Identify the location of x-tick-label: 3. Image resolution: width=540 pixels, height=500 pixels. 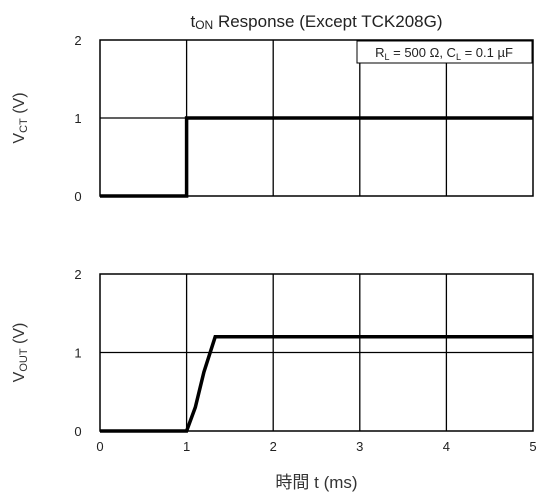
(359, 446).